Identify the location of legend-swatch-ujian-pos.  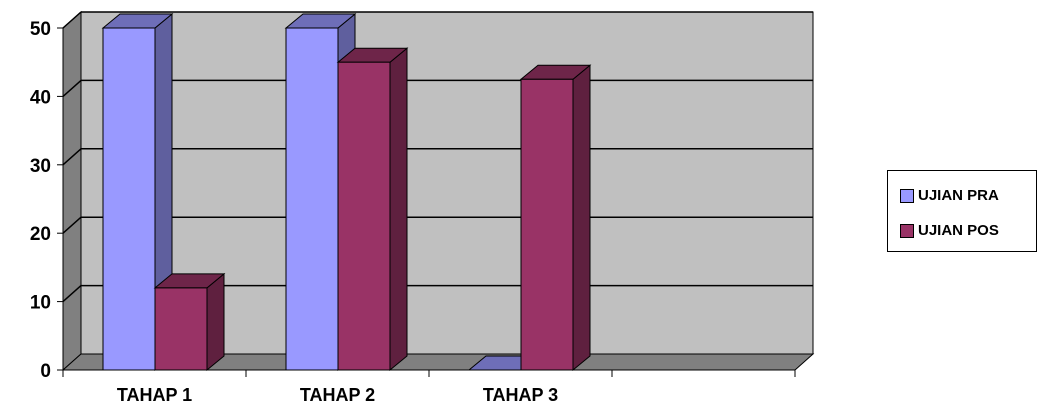
(907, 231).